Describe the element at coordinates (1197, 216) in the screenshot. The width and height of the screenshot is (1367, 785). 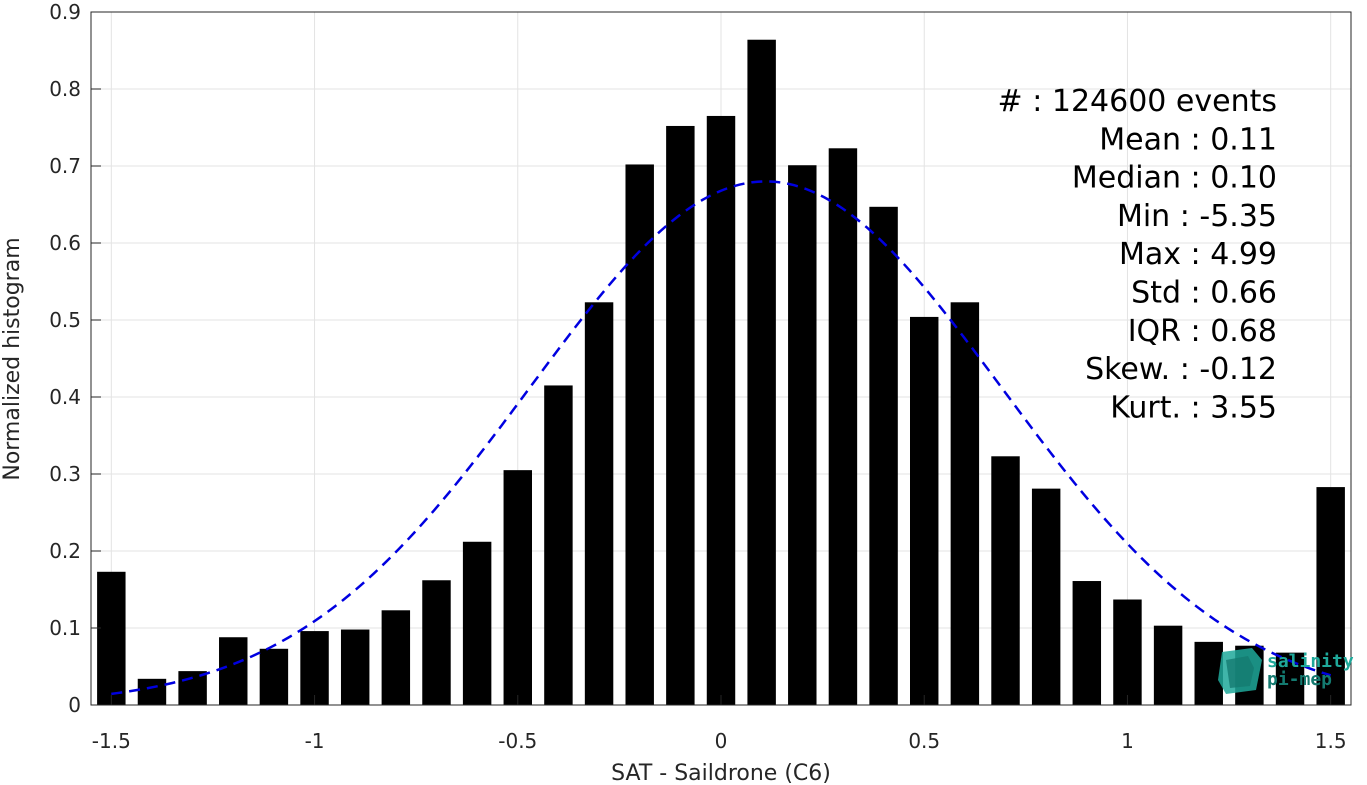
I see `stats-line-3: Min : -5.35` at that location.